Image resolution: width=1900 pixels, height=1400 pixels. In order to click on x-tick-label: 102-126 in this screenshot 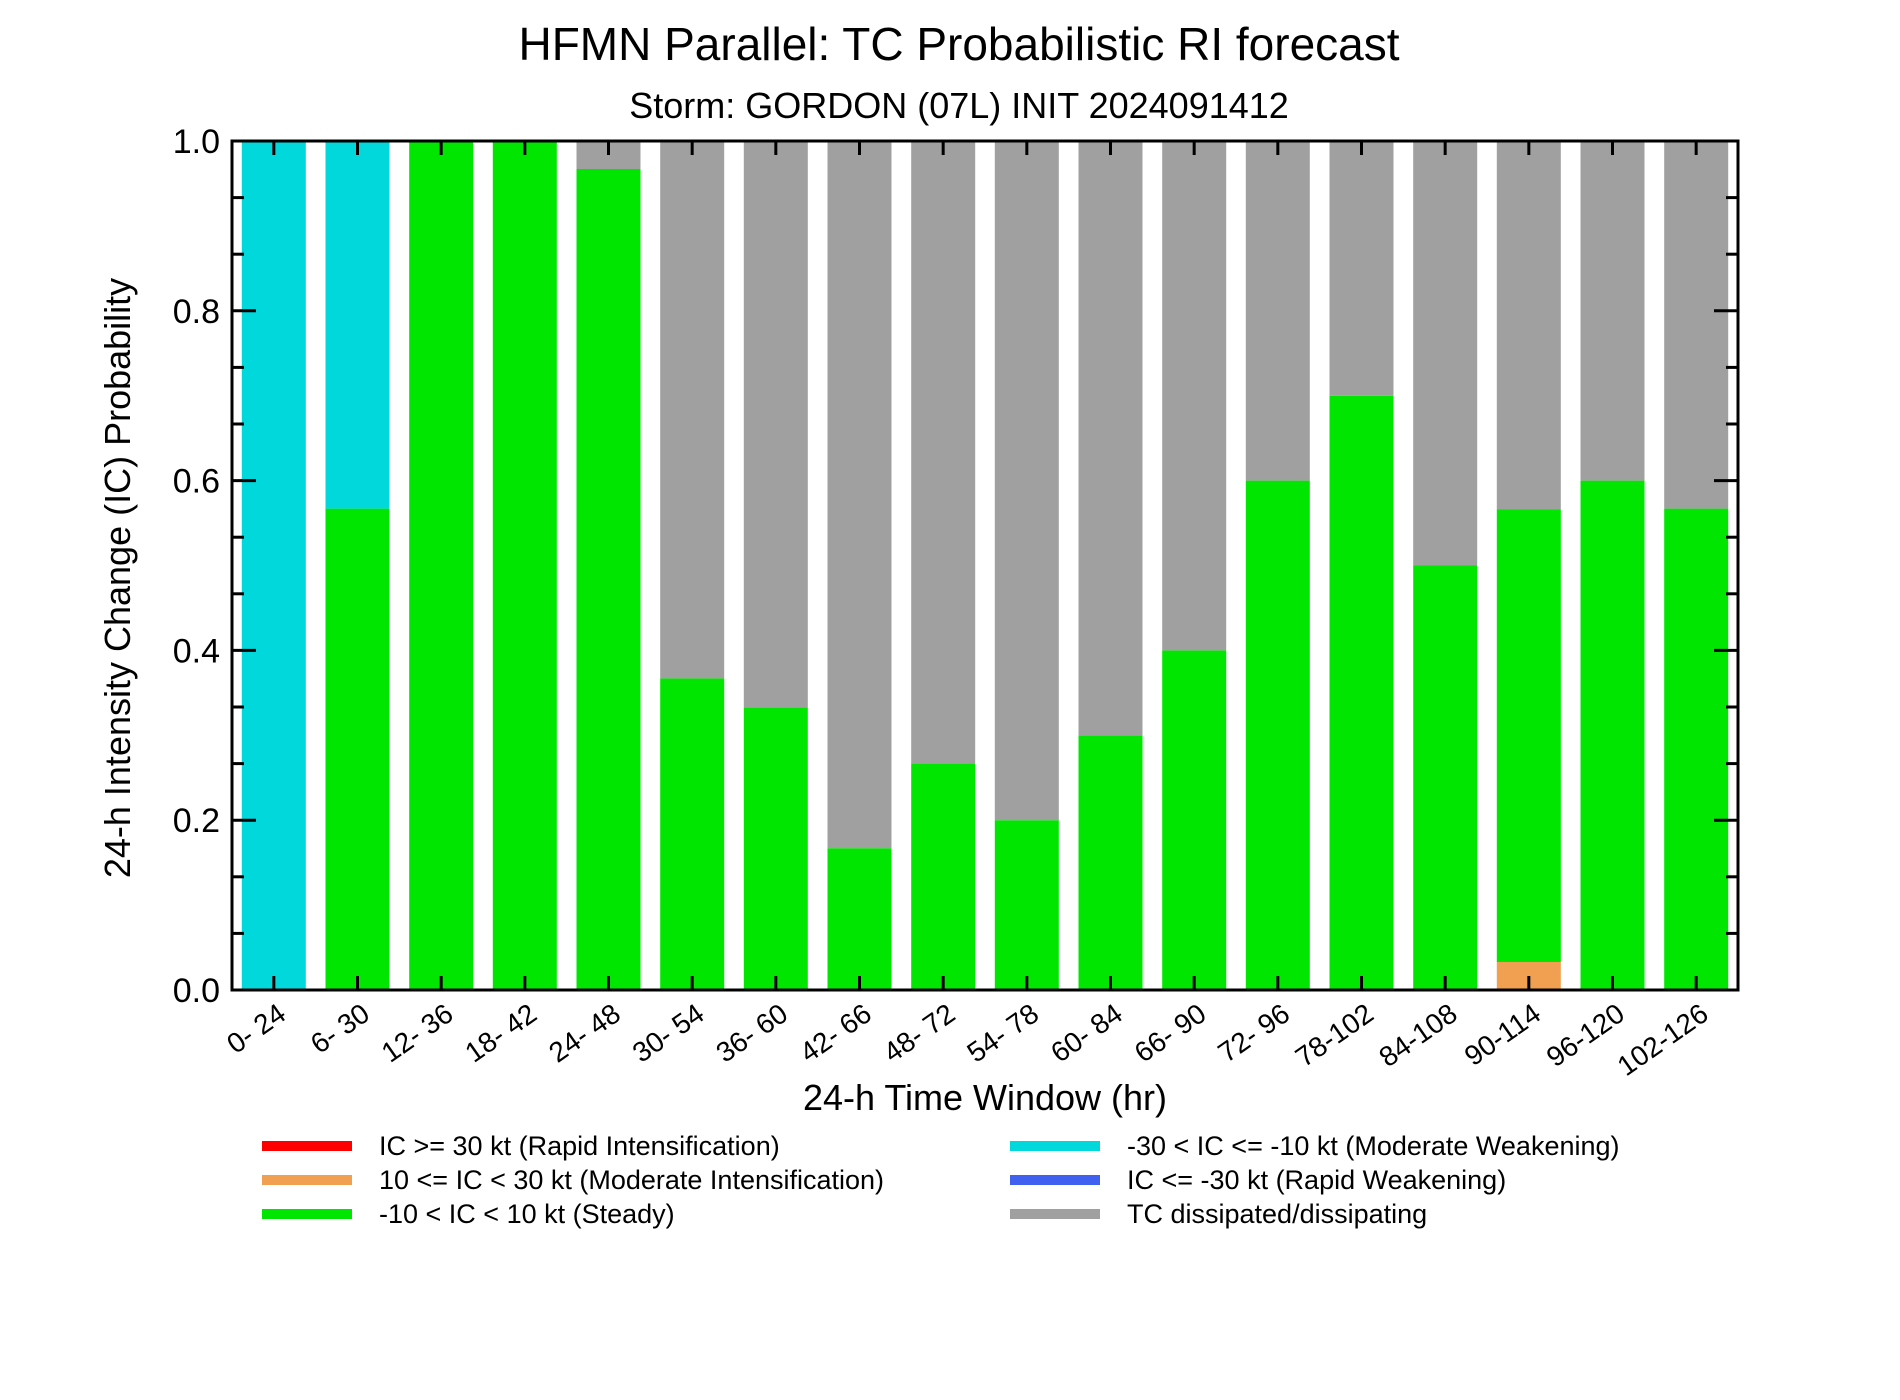, I will do `click(1663, 1040)`.